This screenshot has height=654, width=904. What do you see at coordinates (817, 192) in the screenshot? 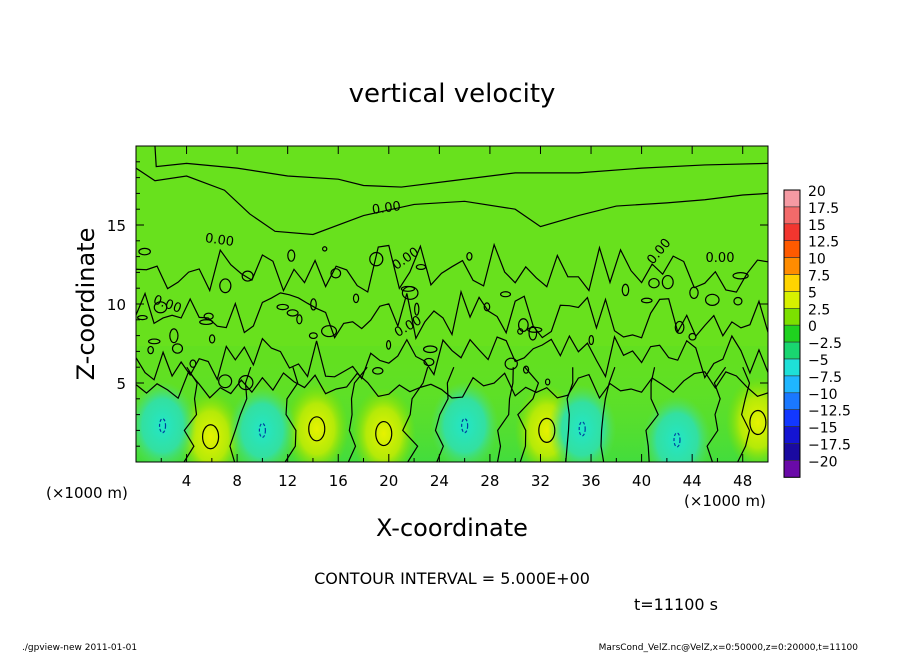
I see `colorbar-level-label: 20` at bounding box center [817, 192].